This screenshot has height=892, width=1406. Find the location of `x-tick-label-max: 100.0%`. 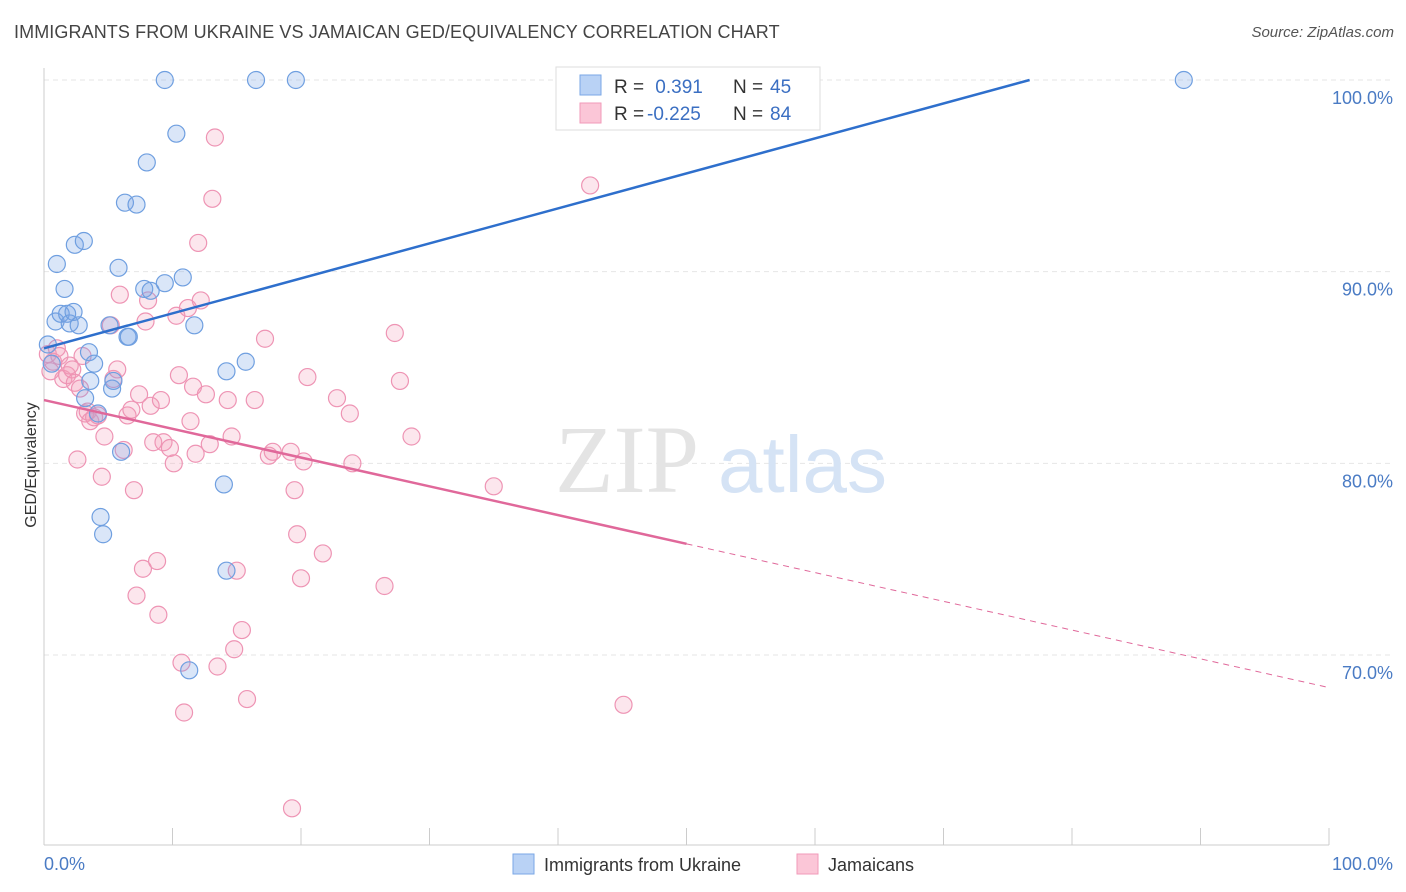

x-tick-label-max: 100.0% is located at coordinates (1362, 864).